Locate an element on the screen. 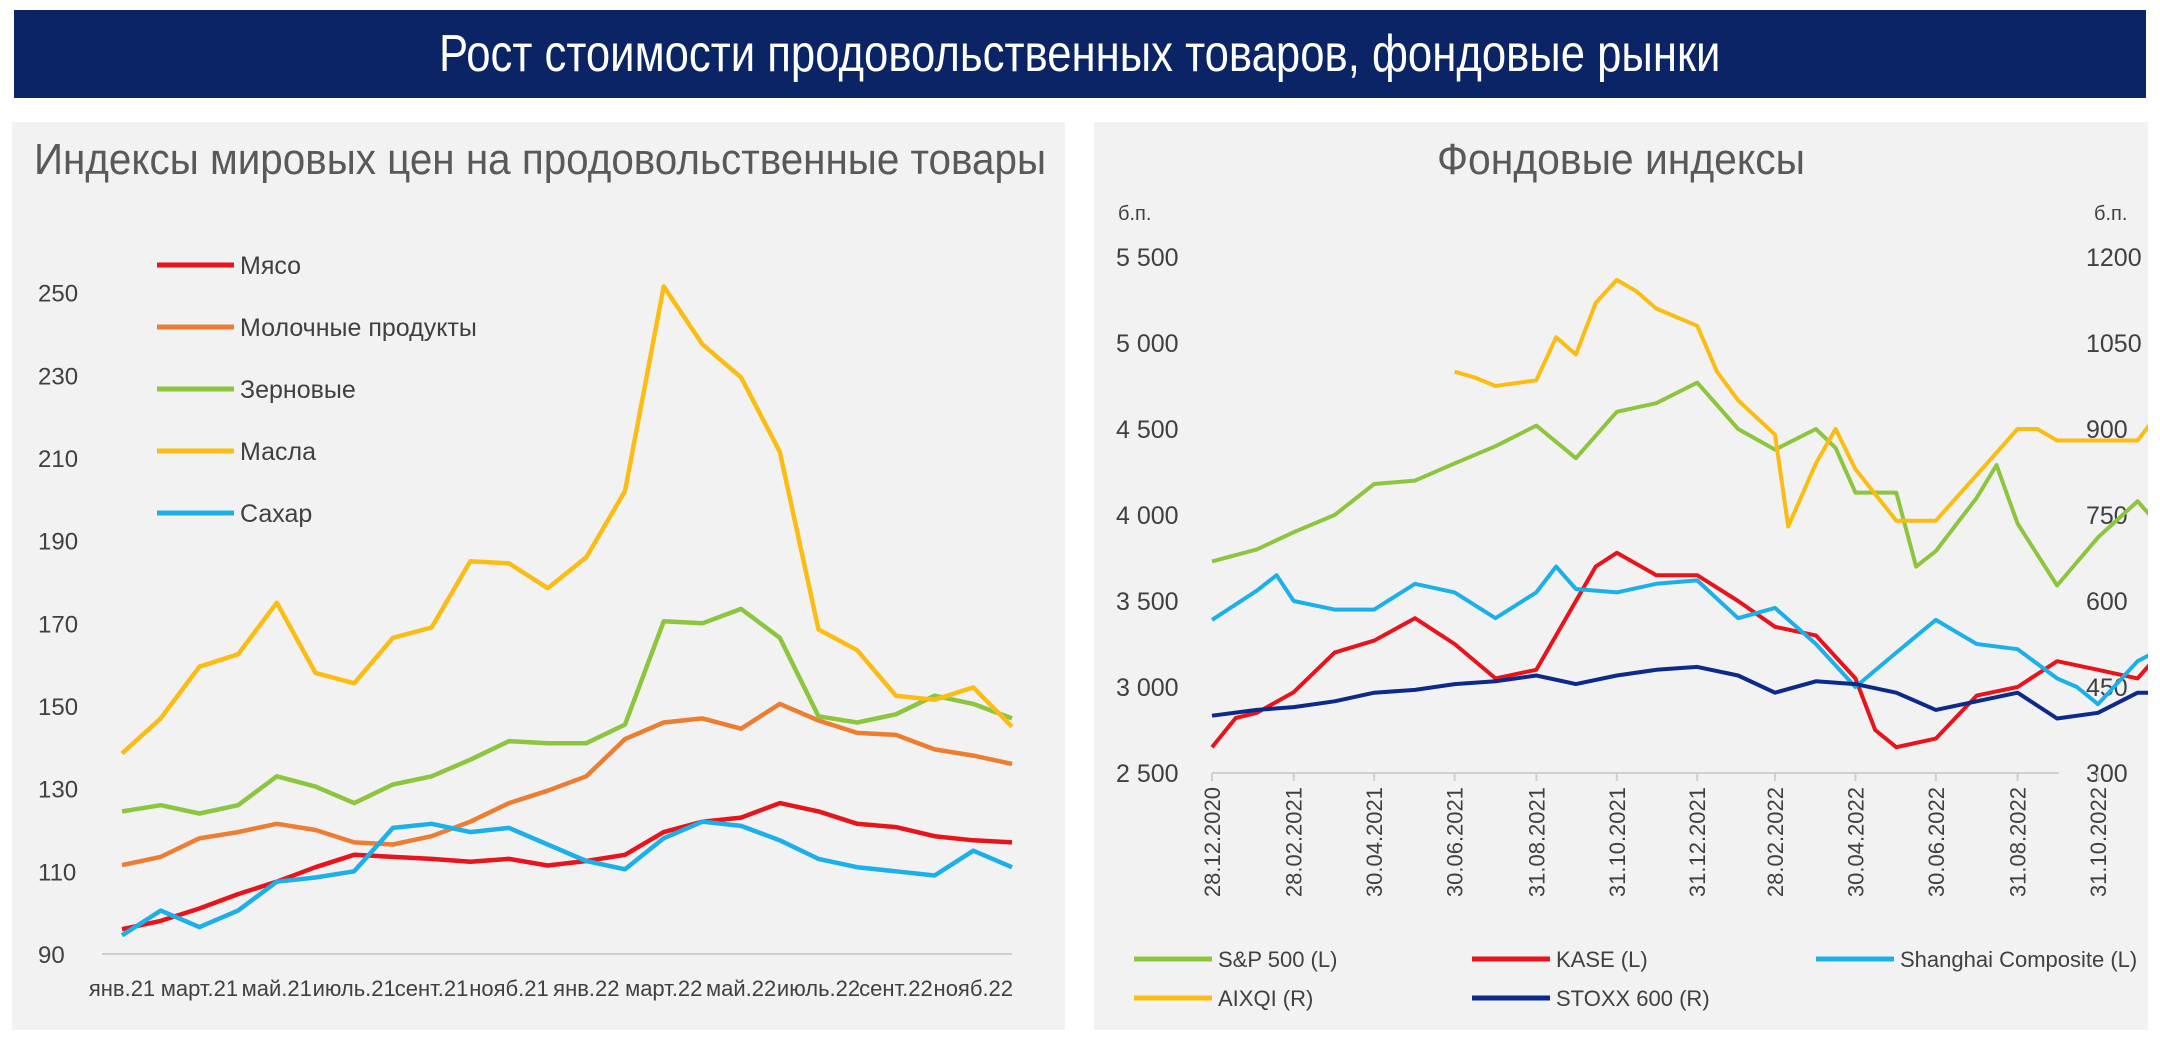 The image size is (2160, 1049). x-tick-label: 31.10.2021 is located at coordinates (1617, 842).